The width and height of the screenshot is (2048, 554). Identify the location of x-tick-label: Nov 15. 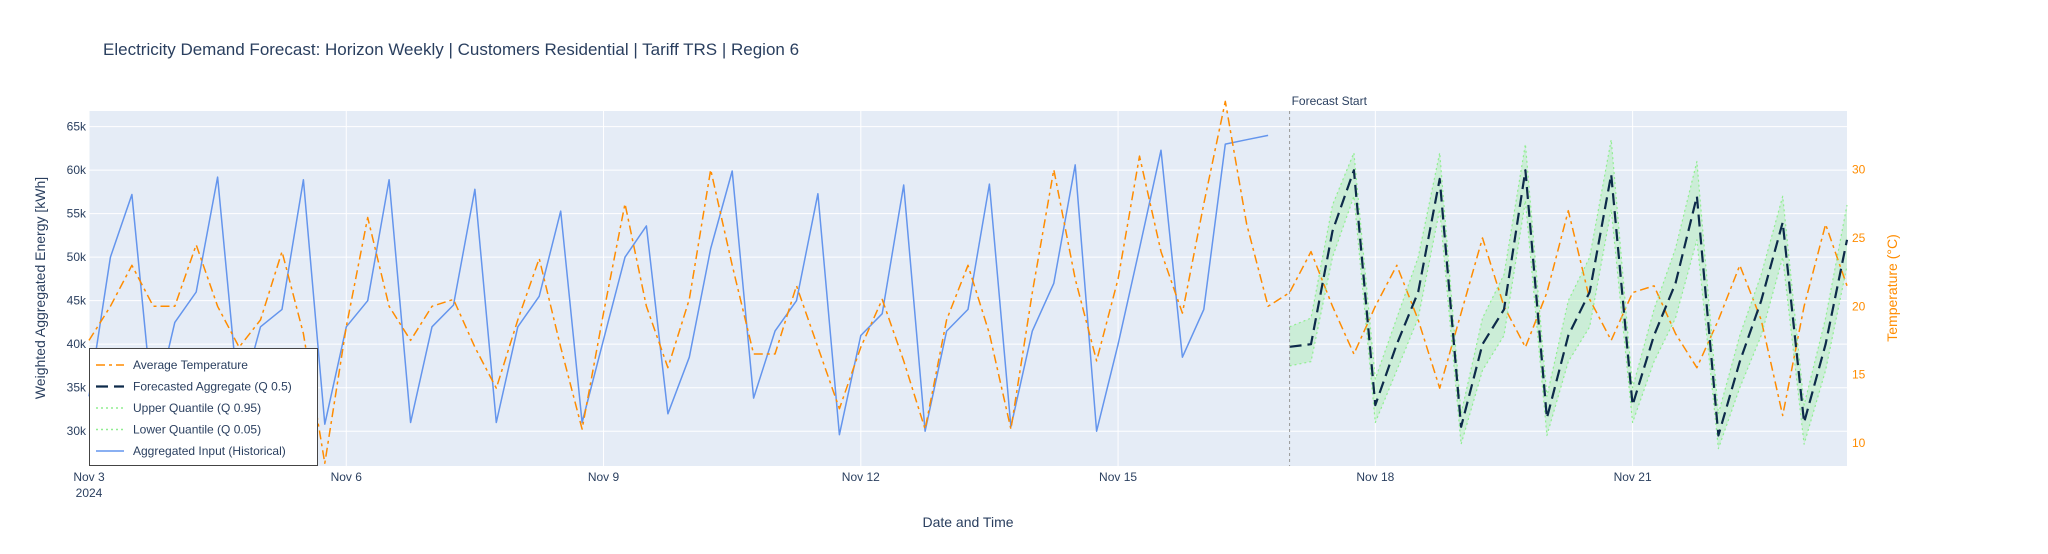
(1118, 477).